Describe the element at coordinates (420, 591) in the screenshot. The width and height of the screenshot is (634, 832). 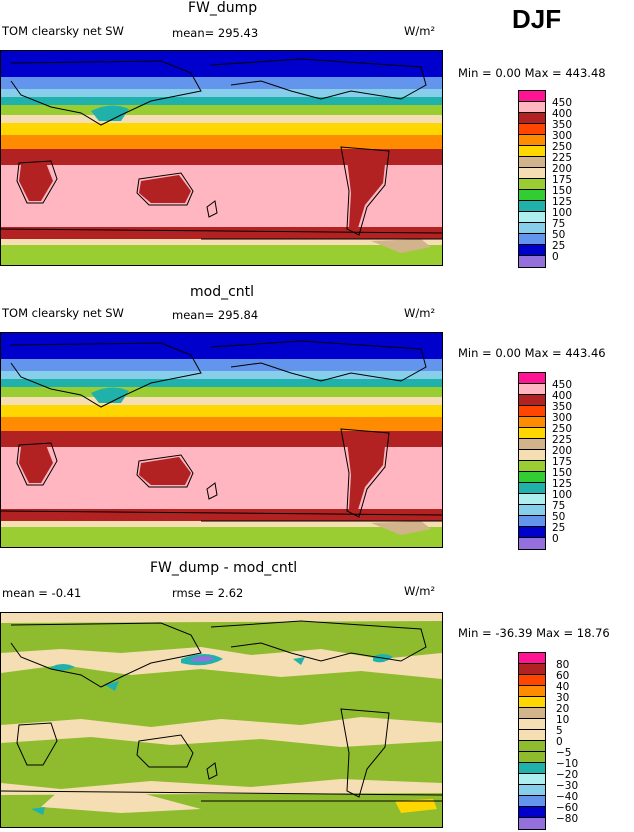
I see `panel3-units: W/m²` at that location.